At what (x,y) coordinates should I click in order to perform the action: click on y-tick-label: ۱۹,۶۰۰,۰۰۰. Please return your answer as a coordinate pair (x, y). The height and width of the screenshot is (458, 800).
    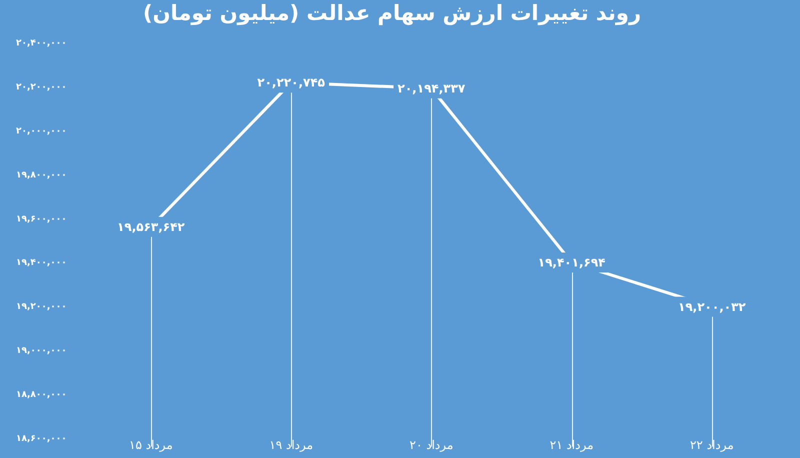
    Looking at the image, I should click on (41, 219).